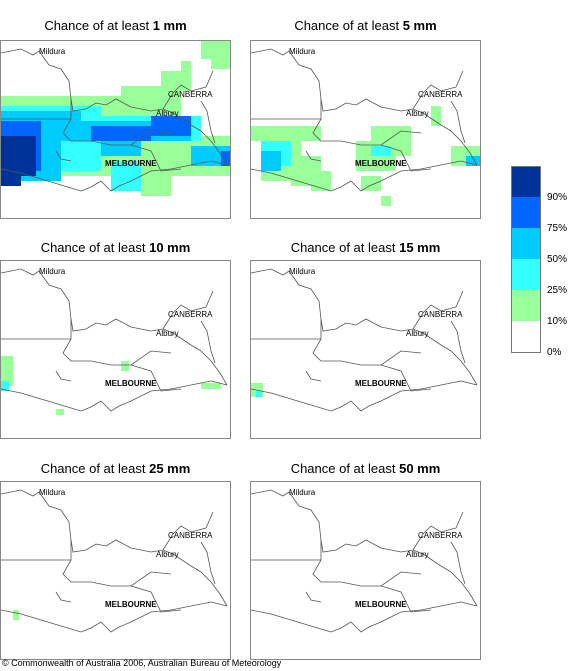  I want to click on legend-label-10: 10%, so click(557, 321).